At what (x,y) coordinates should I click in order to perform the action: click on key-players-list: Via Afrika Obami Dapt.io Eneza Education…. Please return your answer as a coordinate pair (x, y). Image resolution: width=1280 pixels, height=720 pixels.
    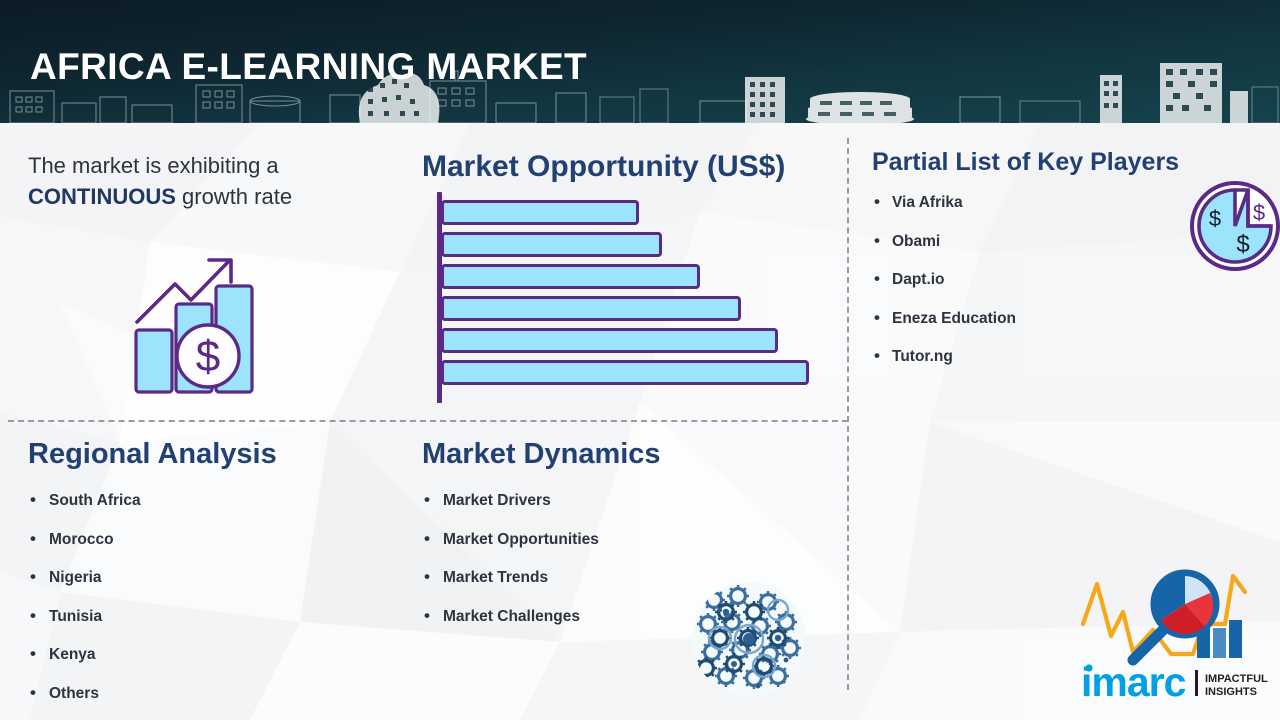
    Looking at the image, I should click on (1072, 279).